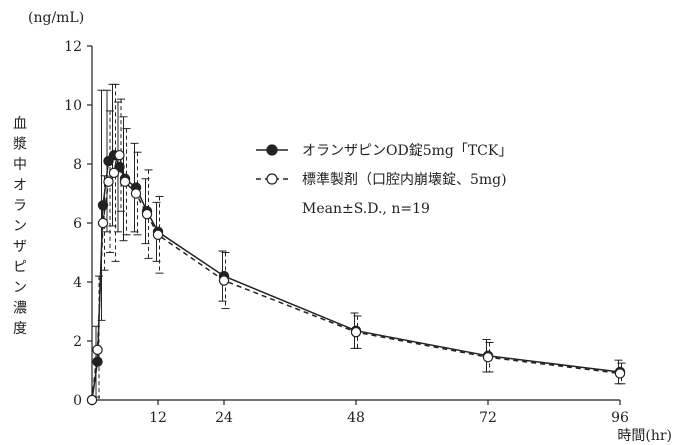  I want to click on y-tick-label: 2, so click(77, 342).